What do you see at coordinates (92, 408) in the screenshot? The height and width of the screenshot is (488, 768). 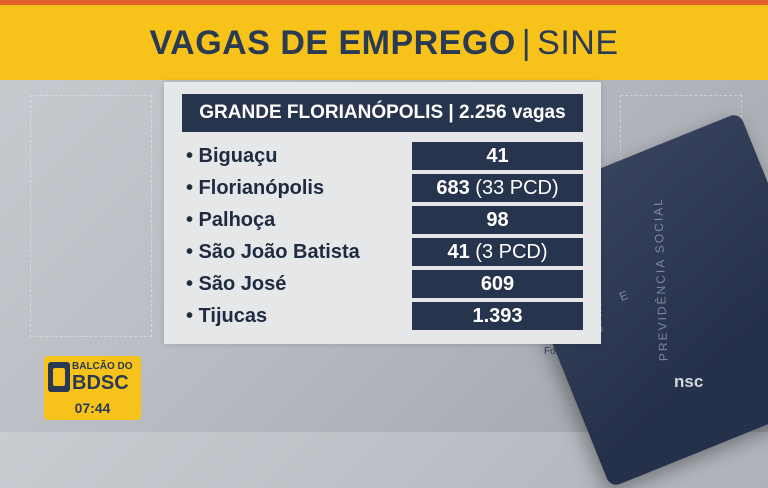 I see `clock-time: 07:44` at bounding box center [92, 408].